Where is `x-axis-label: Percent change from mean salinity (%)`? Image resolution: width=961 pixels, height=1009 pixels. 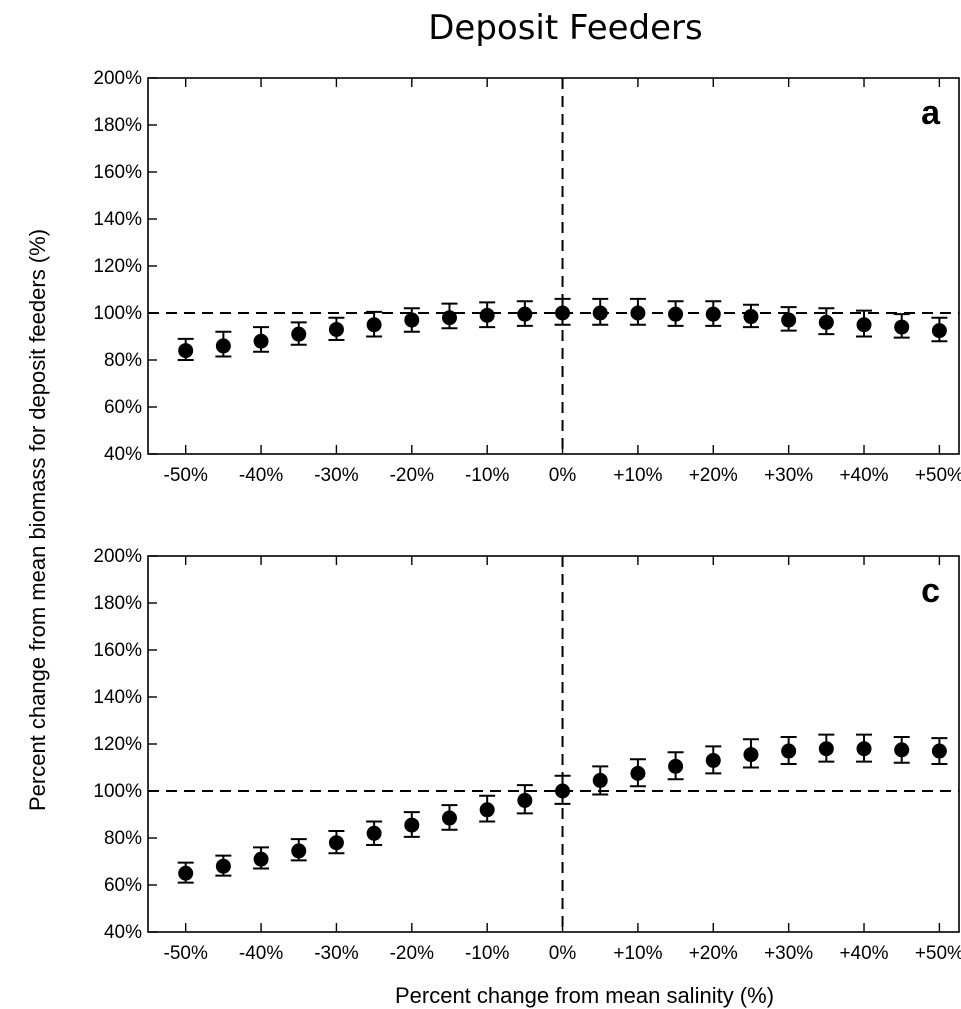 x-axis-label: Percent change from mean salinity (%) is located at coordinates (584, 995).